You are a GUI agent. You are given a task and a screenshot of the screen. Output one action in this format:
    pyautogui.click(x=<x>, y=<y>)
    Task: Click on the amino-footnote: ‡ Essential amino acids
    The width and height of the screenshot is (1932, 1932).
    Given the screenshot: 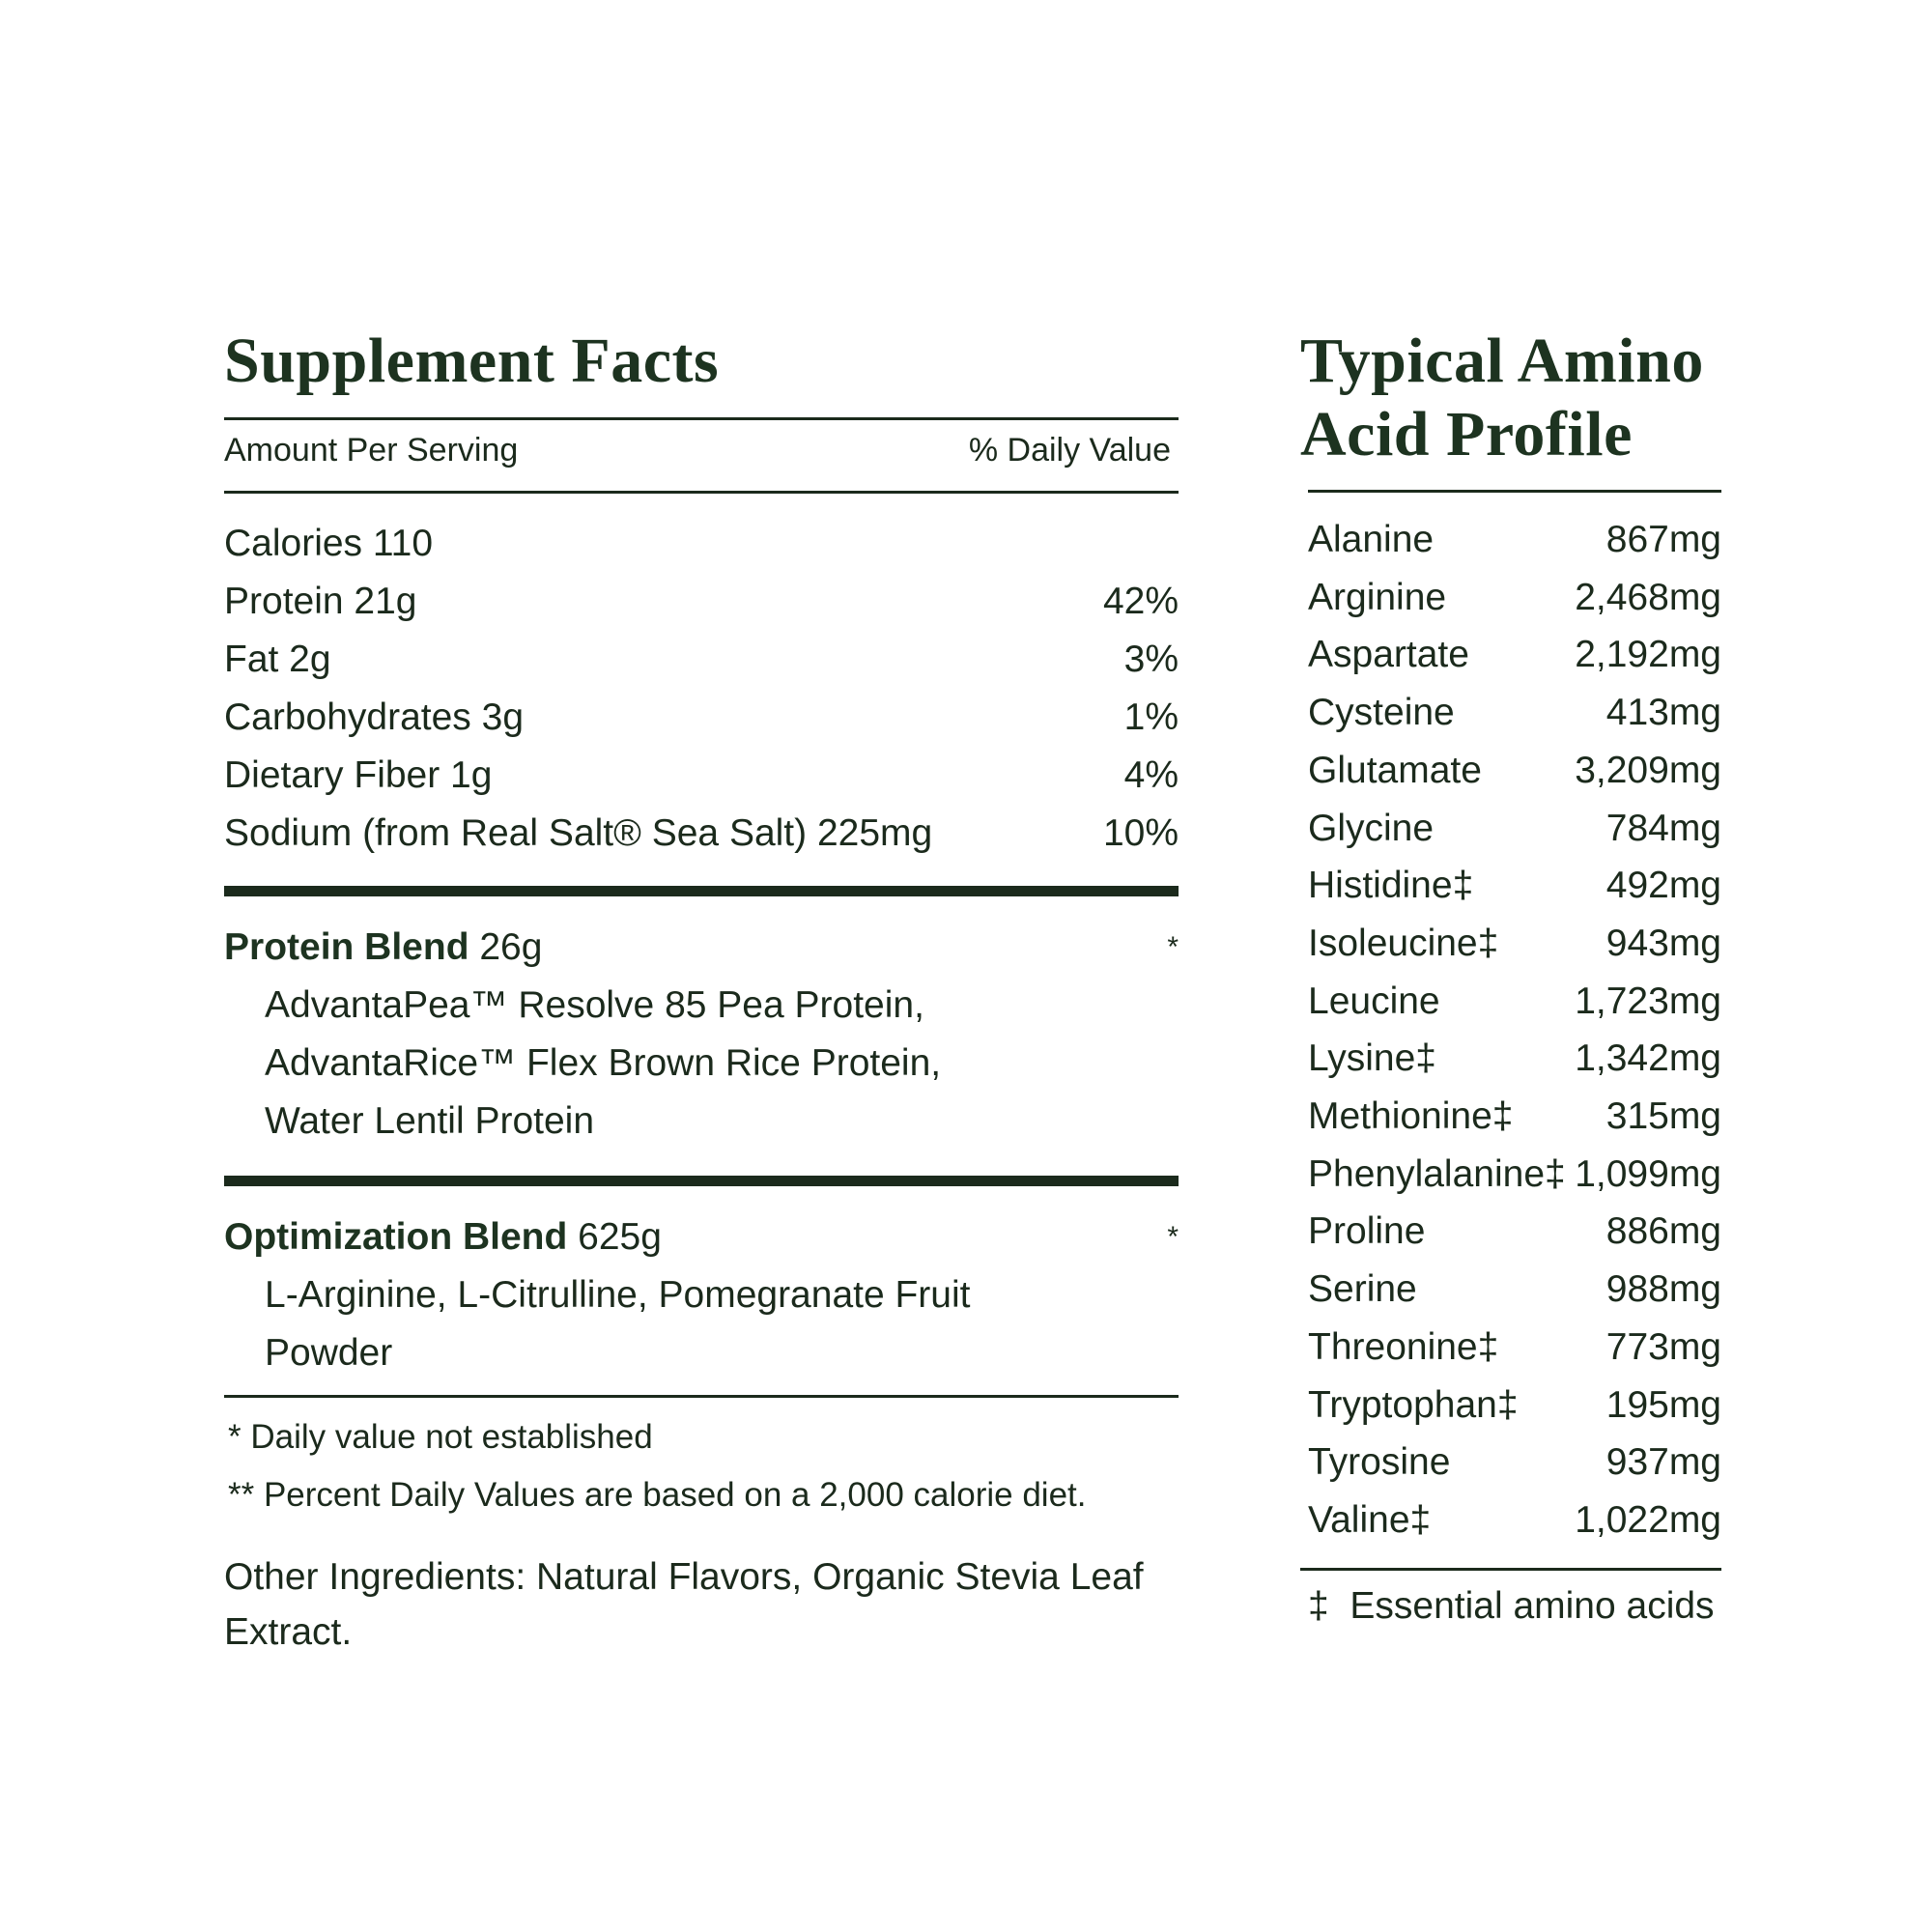 What is the action you would take?
    pyautogui.click(x=1511, y=1606)
    